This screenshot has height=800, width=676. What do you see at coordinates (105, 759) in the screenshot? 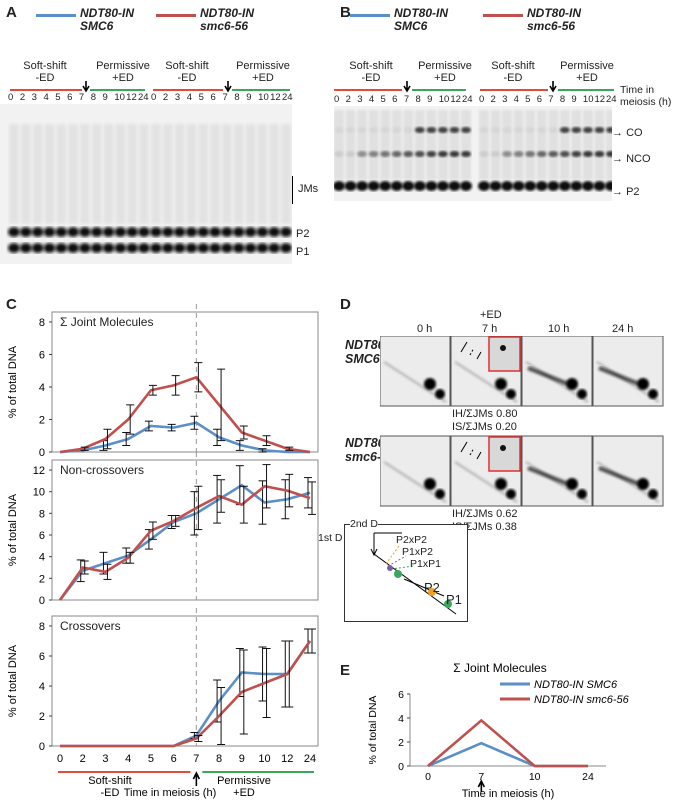
I see `x-tick-label: 3` at bounding box center [105, 759].